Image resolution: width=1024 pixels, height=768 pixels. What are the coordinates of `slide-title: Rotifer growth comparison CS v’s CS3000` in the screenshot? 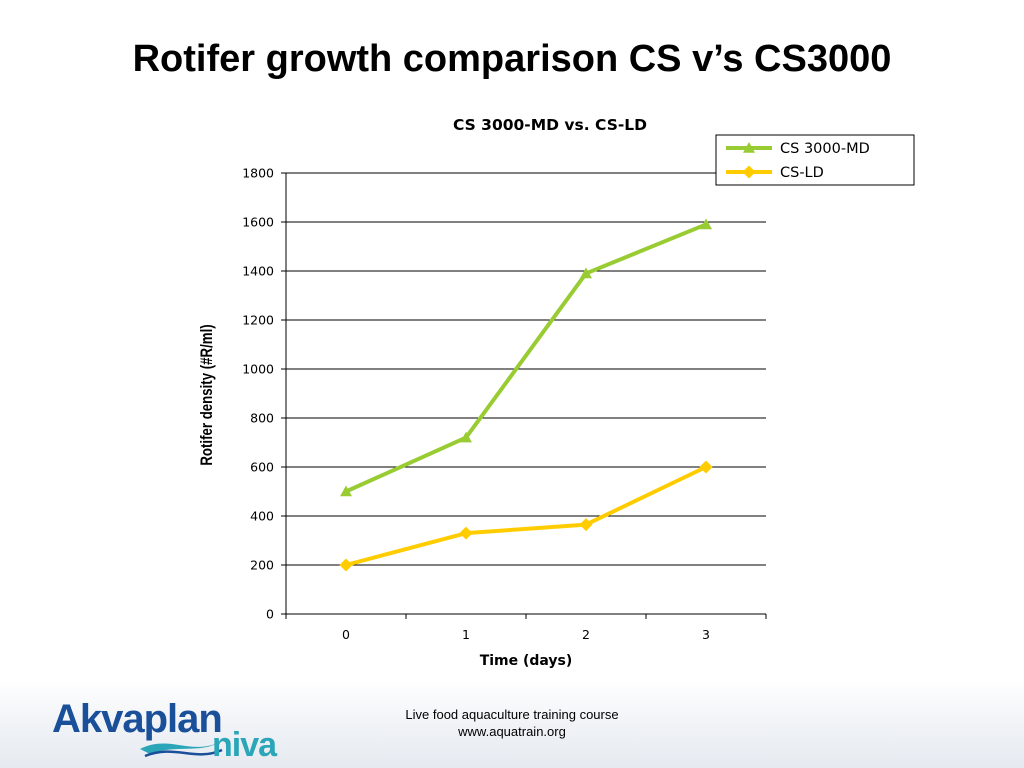 It's located at (512, 59).